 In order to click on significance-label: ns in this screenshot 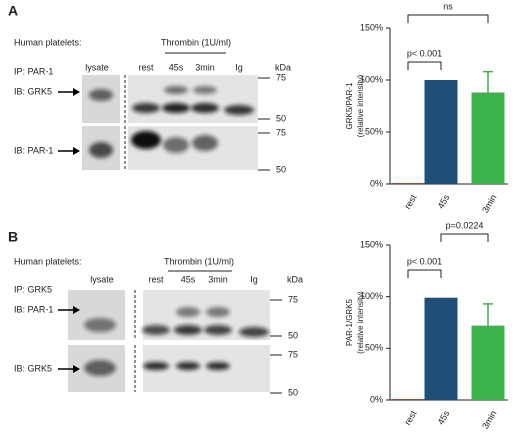, I will do `click(448, 6)`.